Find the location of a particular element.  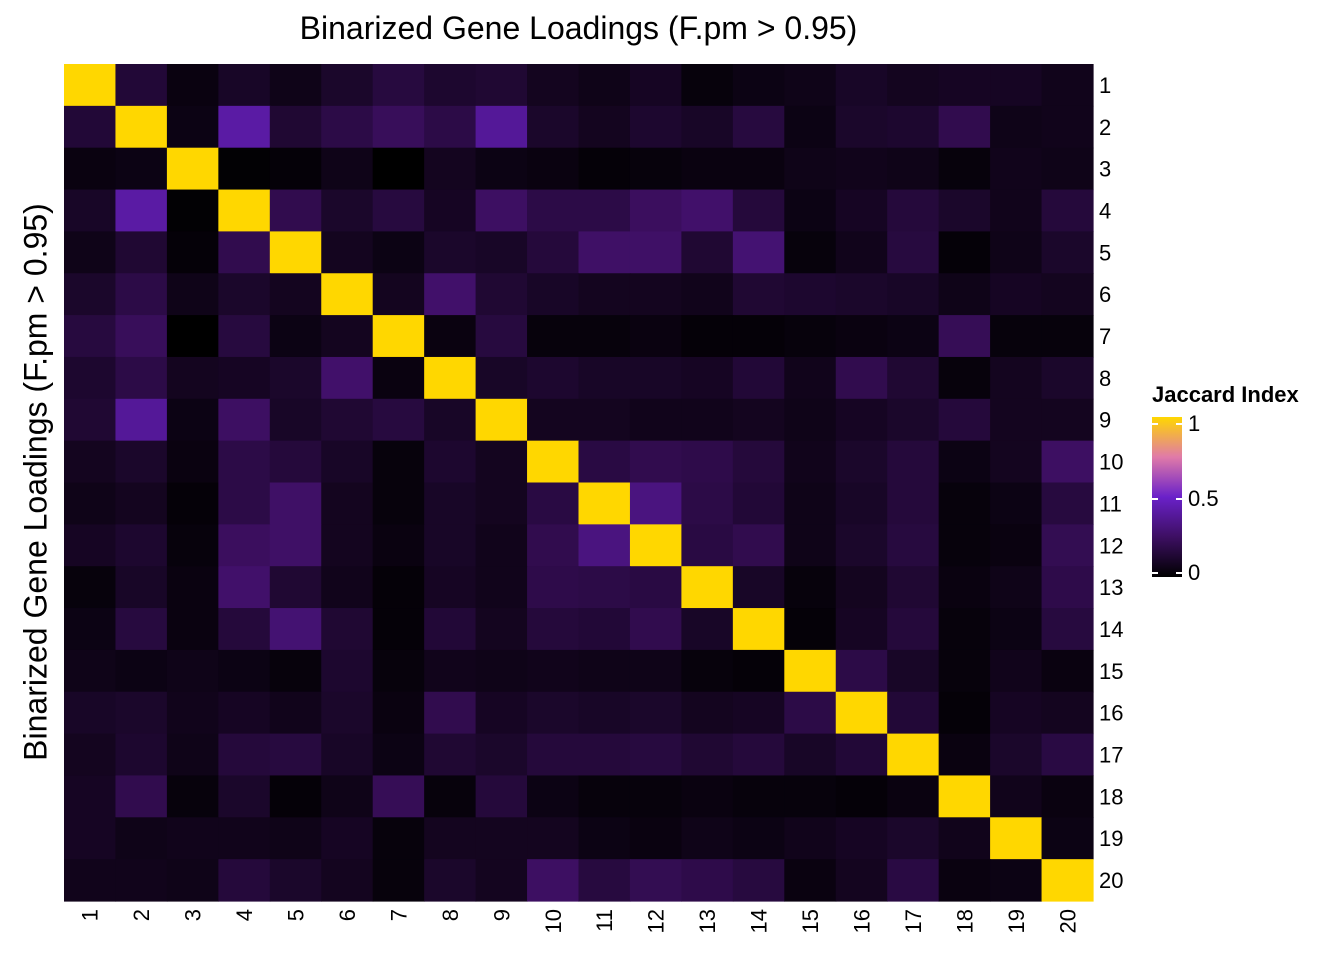

heatmap-cell-r9-c6 is located at coordinates (347, 420).